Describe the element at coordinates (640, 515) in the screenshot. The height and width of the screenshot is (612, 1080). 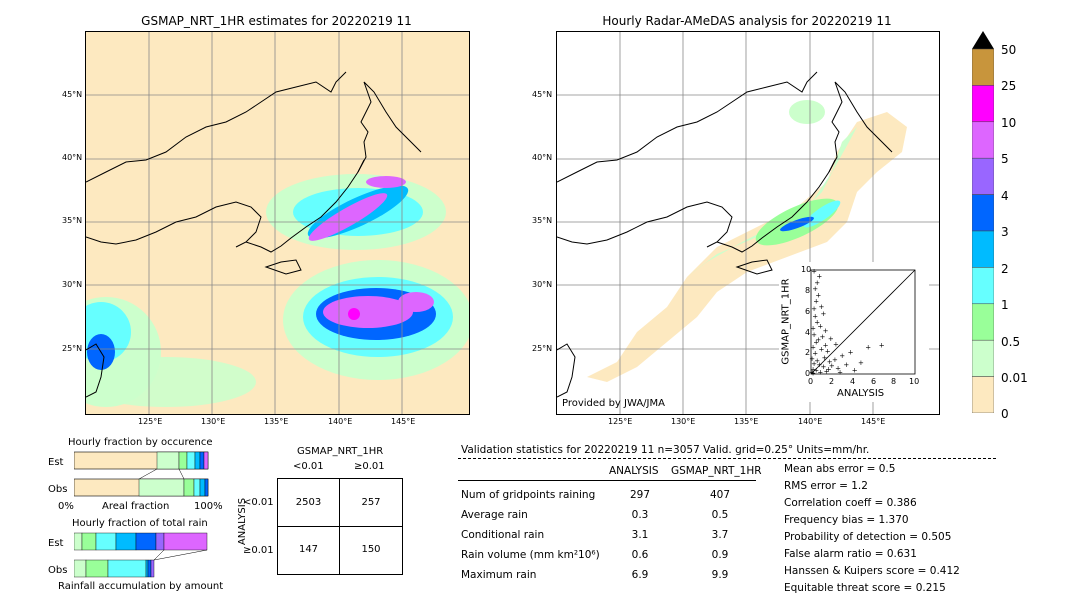
I see `stat-row-analysis: 0.3` at that location.